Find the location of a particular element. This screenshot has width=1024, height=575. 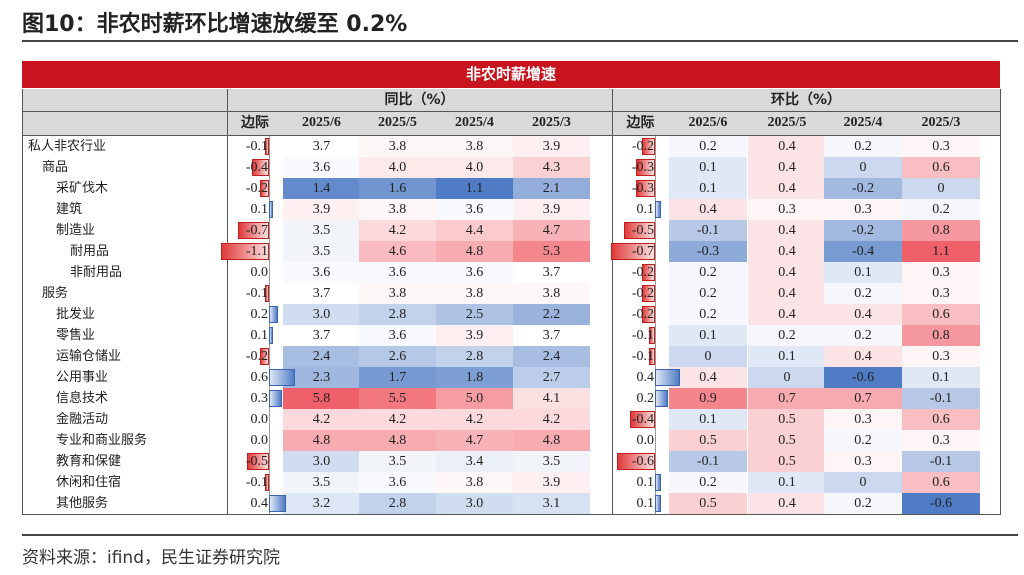

yoy-margin-cell: 0.3 is located at coordinates (255, 398).